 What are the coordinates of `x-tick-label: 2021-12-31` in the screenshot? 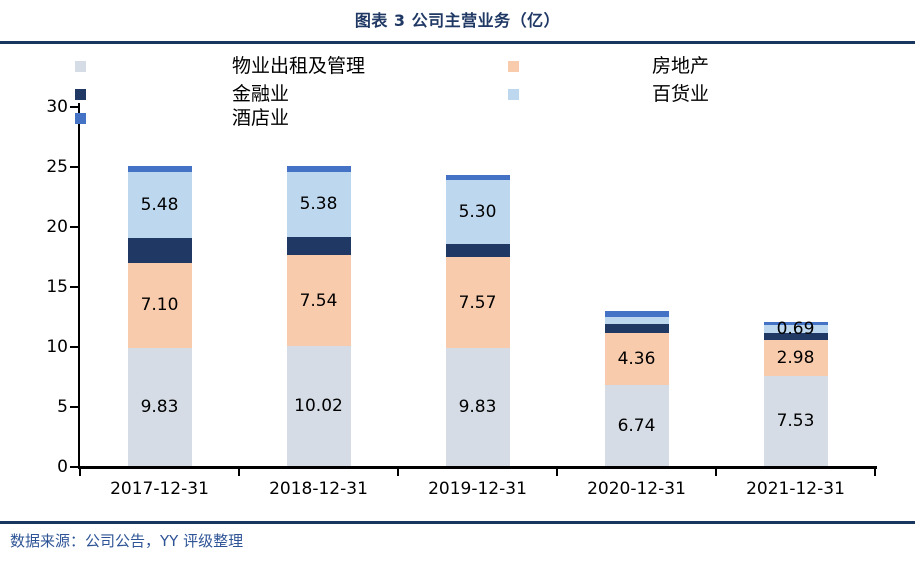 It's located at (795, 489).